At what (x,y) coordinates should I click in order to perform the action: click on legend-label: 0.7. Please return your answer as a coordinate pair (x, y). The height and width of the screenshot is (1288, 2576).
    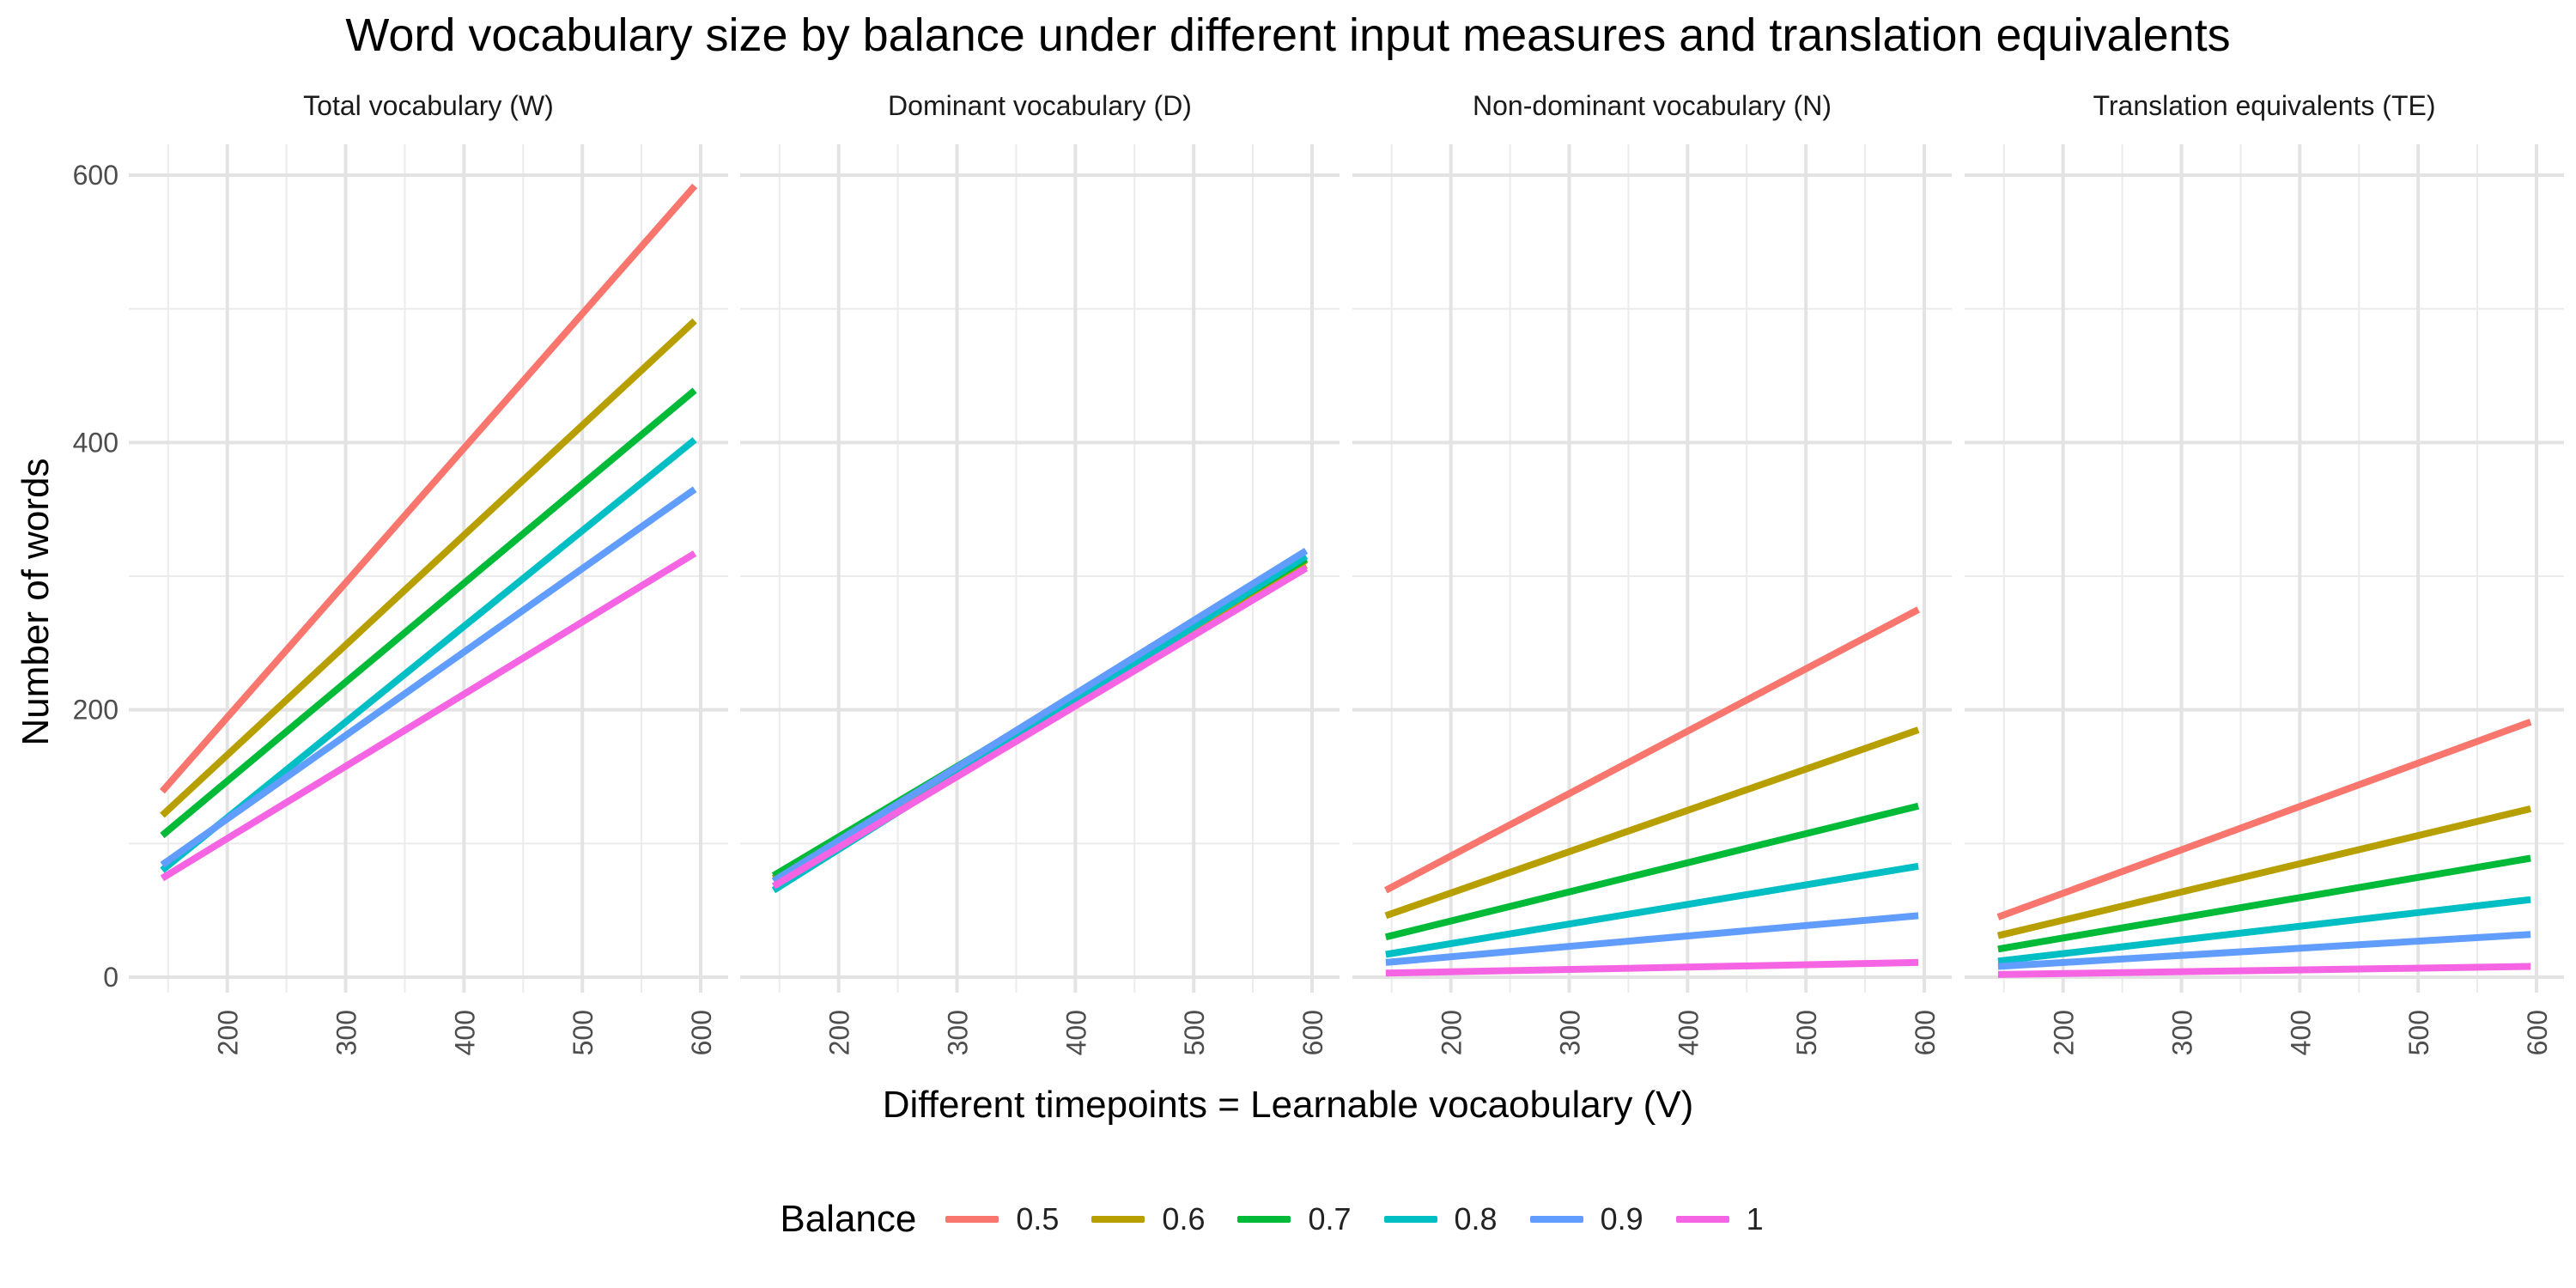
    Looking at the image, I should click on (1330, 1218).